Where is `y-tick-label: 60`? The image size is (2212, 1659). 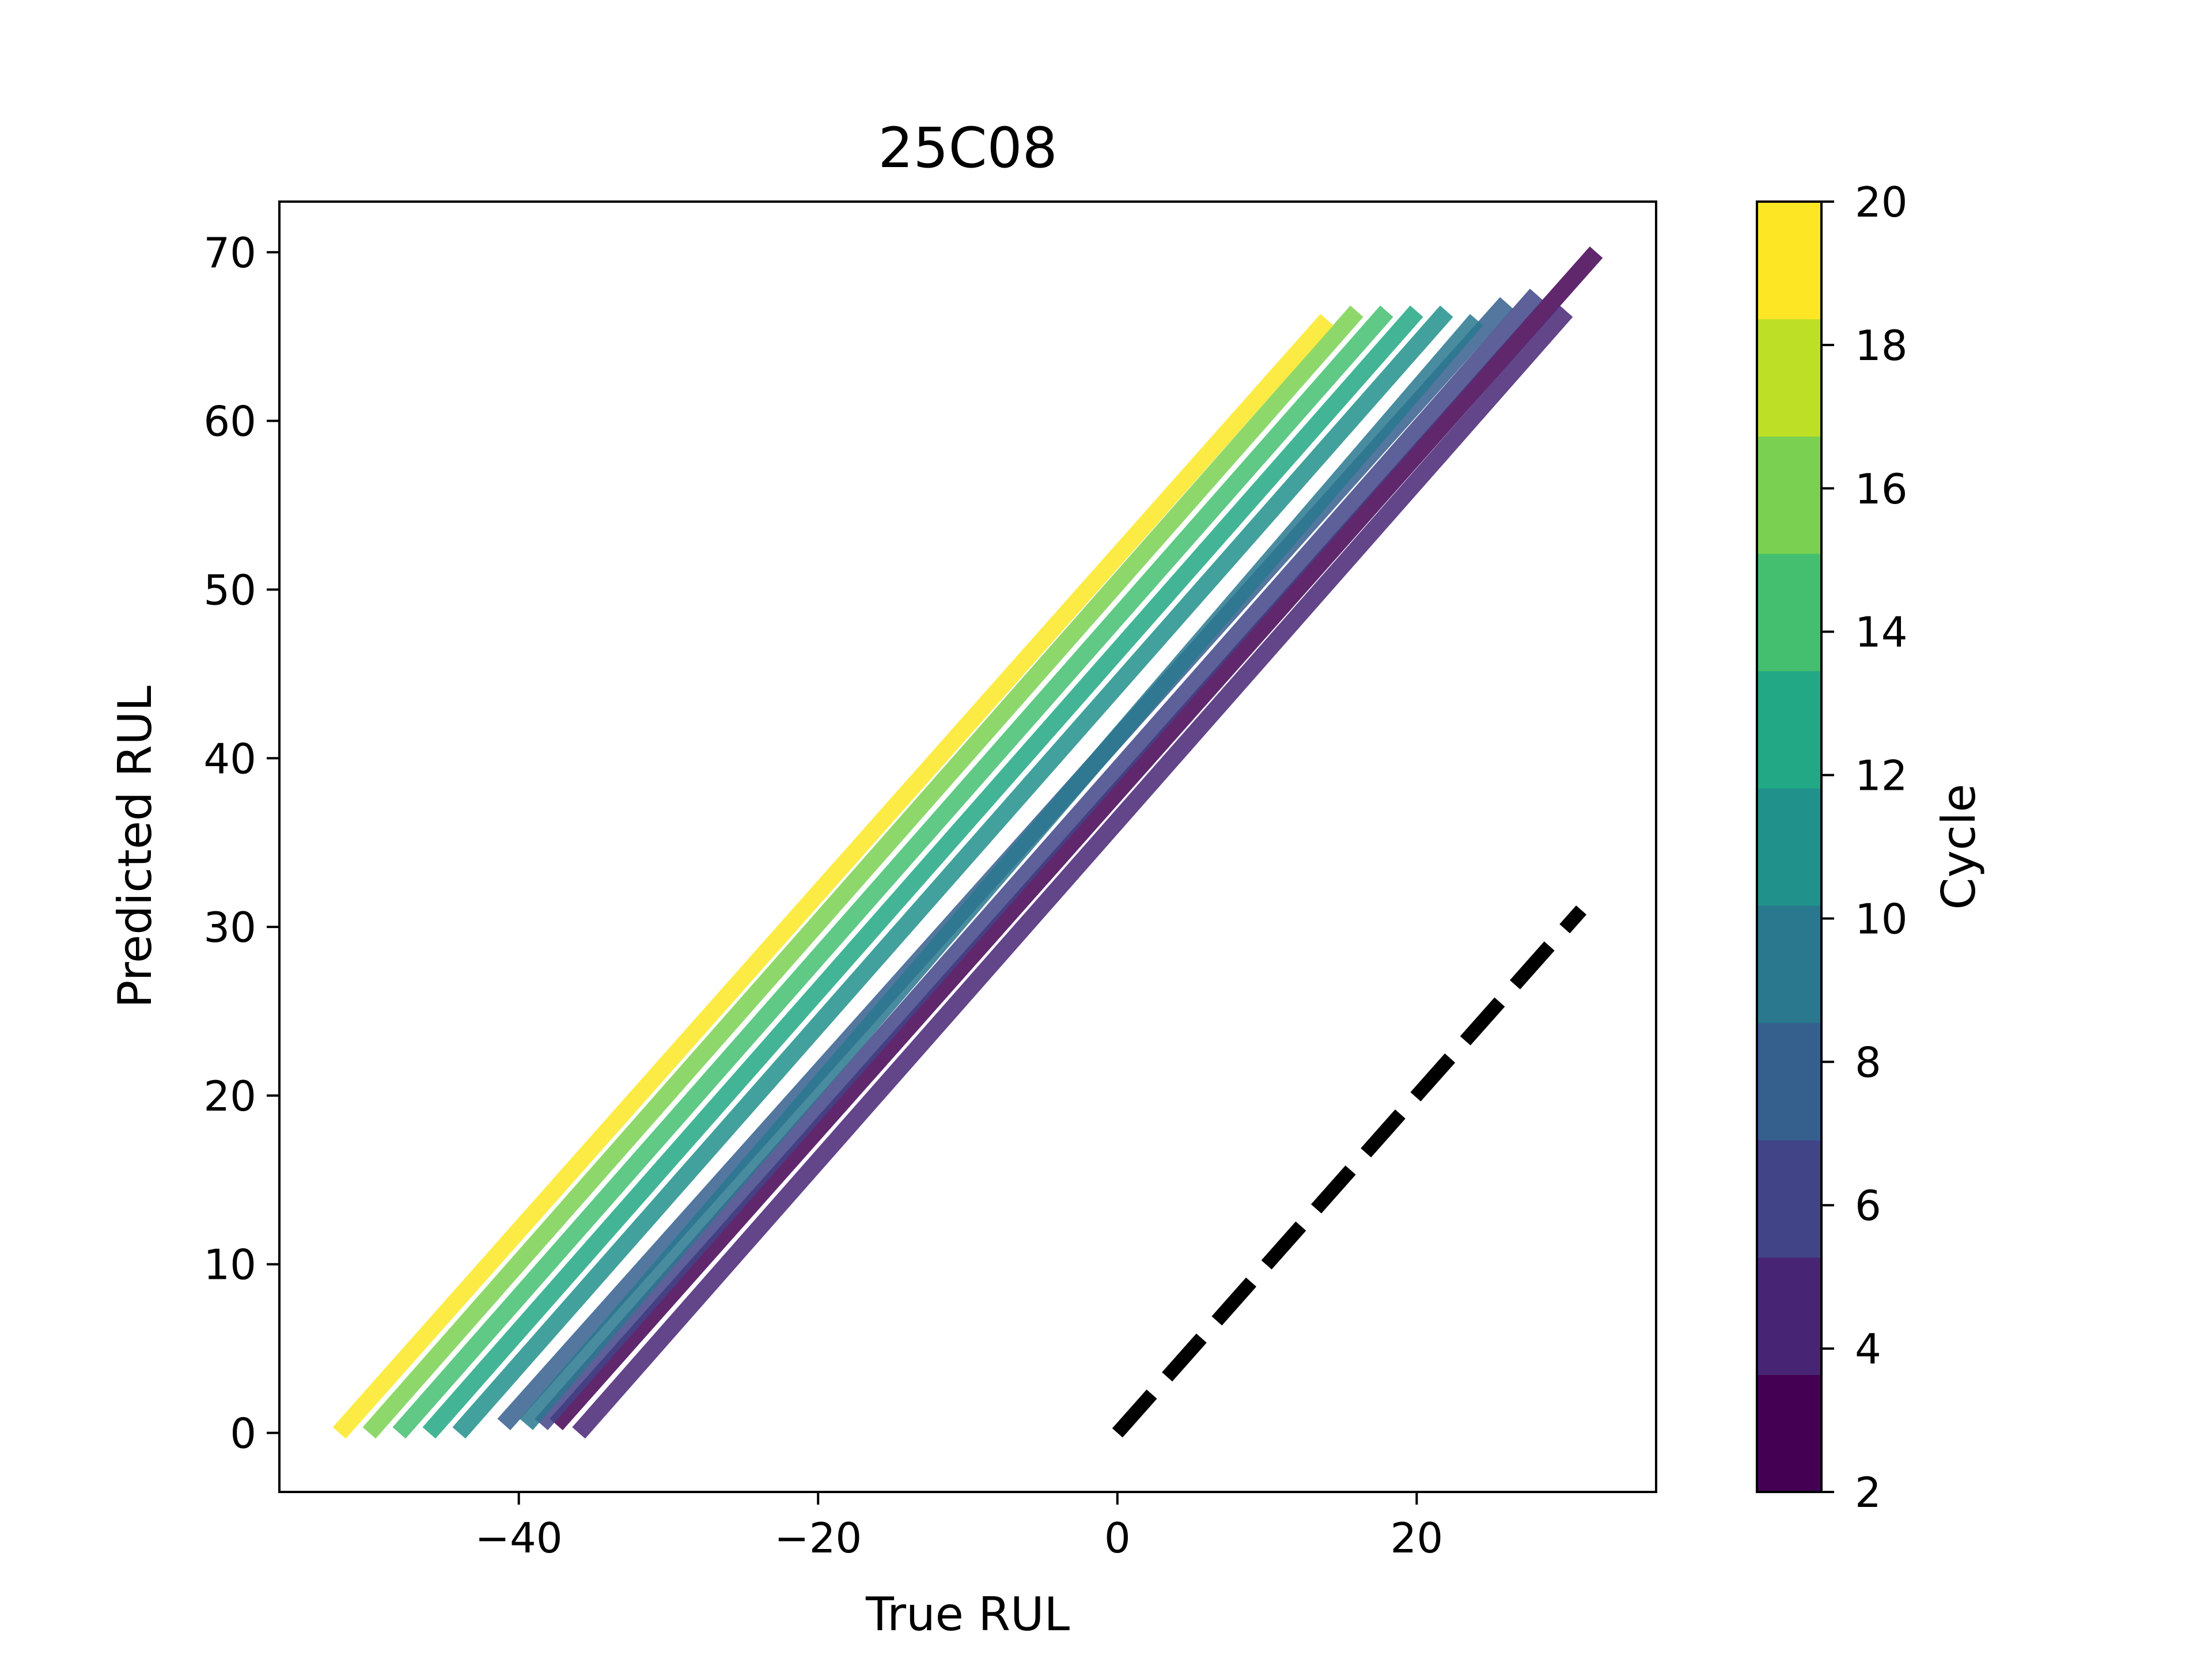
y-tick-label: 60 is located at coordinates (229, 421).